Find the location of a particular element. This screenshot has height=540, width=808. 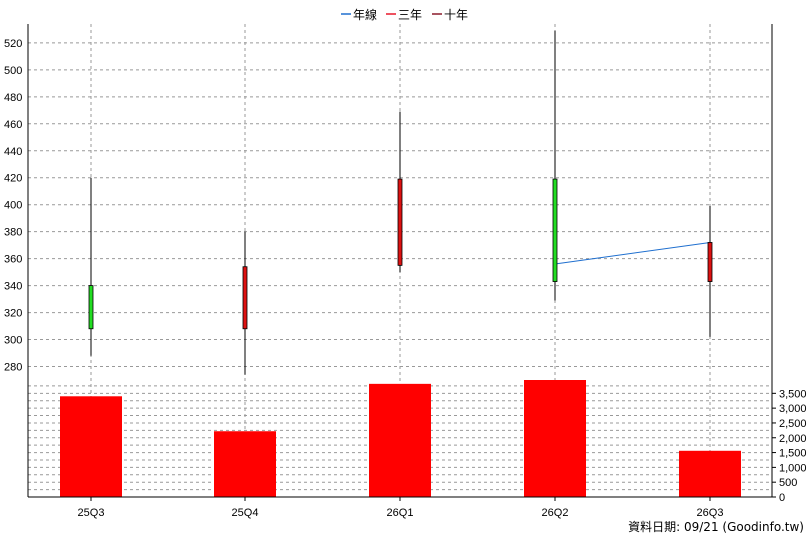

price-tick-label: 420 is located at coordinates (13, 179).